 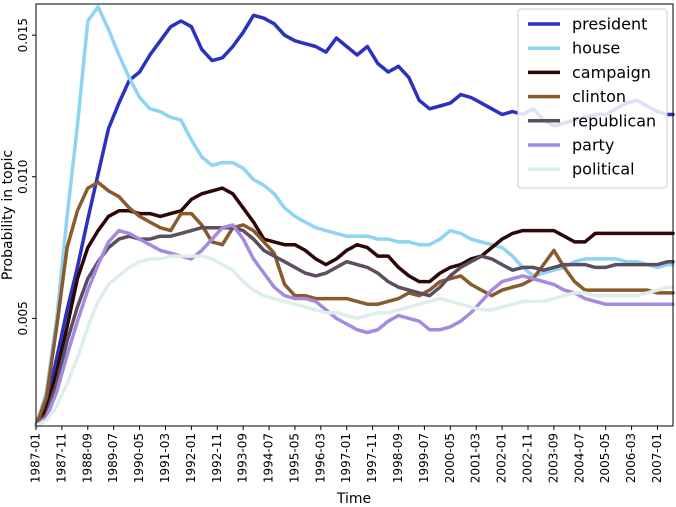 What do you see at coordinates (243, 458) in the screenshot?
I see `x-tick-label: 1993-09` at bounding box center [243, 458].